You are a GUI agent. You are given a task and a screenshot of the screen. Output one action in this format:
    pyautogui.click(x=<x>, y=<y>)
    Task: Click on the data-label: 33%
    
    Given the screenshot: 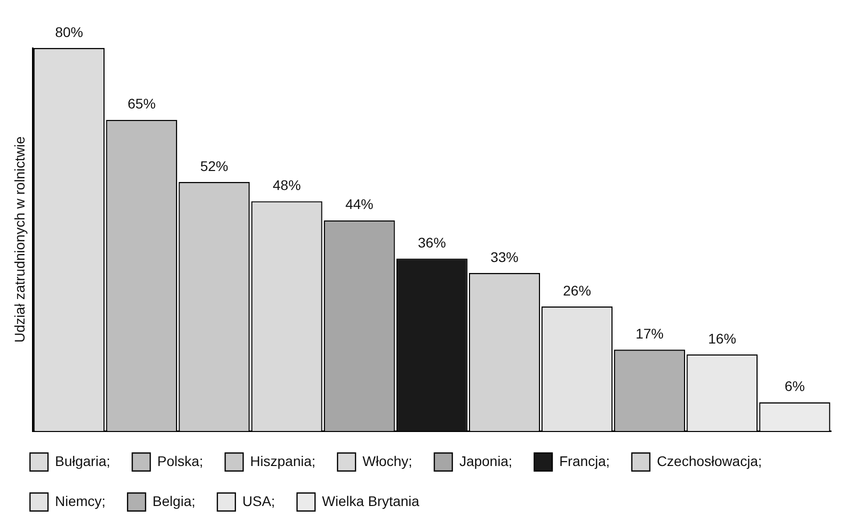 What is the action you would take?
    pyautogui.click(x=504, y=256)
    